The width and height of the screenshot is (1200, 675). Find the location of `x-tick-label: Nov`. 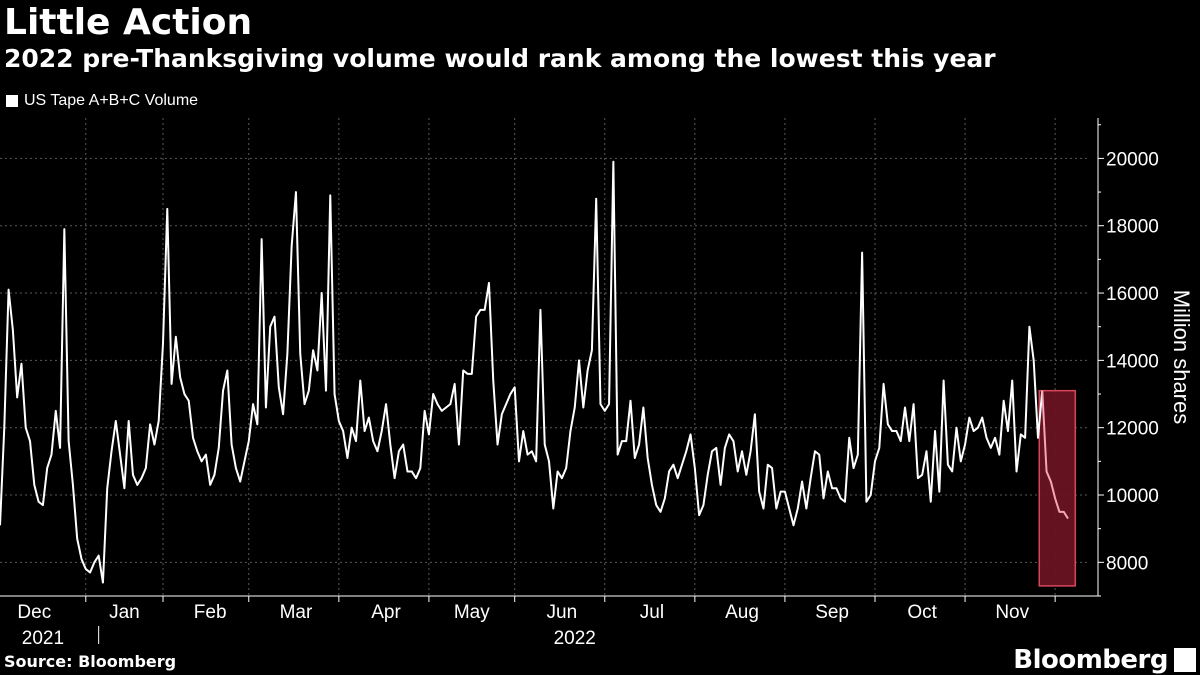

x-tick-label: Nov is located at coordinates (1012, 612).